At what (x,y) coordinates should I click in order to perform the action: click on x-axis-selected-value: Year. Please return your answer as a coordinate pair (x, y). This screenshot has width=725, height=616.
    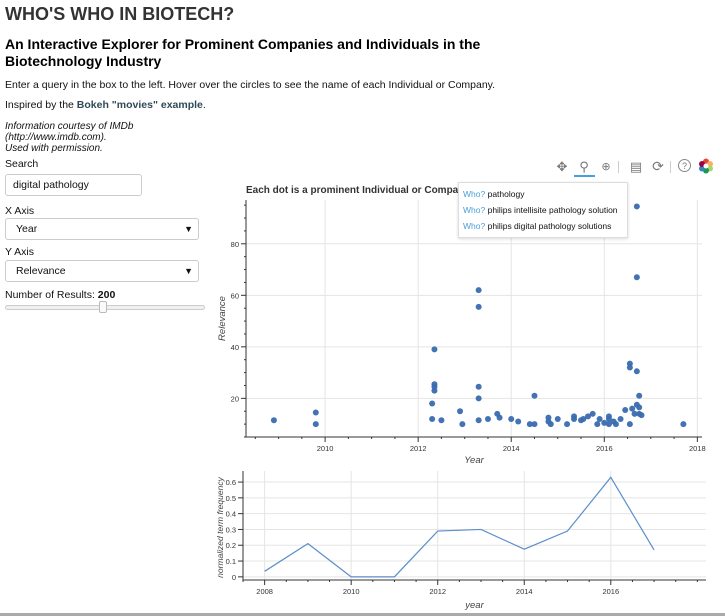
    Looking at the image, I should click on (27, 229).